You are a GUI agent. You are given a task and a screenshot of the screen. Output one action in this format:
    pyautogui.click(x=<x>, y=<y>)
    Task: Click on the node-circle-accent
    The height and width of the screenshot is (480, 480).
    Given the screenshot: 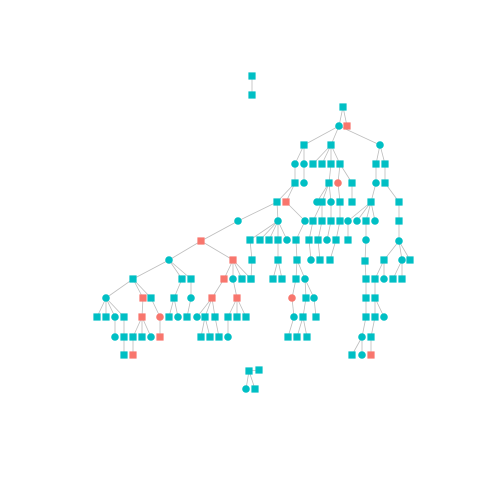 What is the action you would take?
    pyautogui.click(x=292, y=298)
    